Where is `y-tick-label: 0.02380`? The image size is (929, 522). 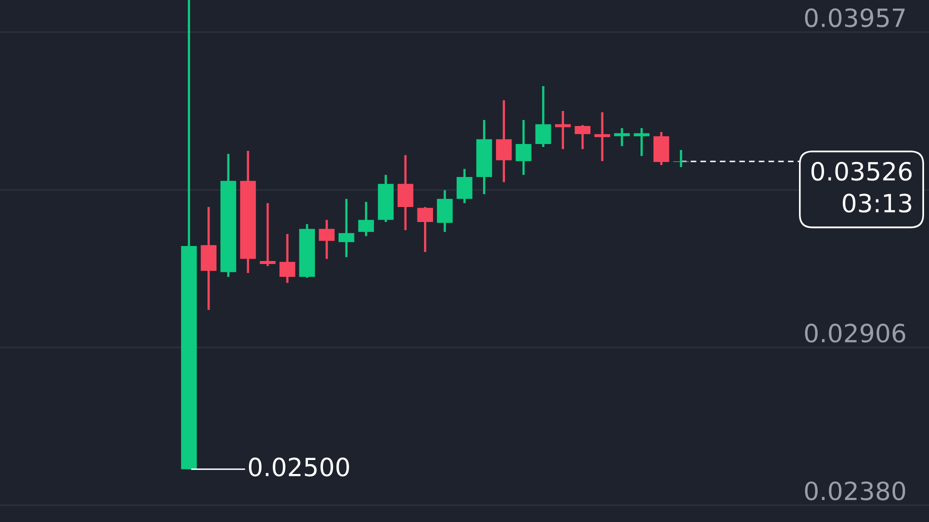 y-tick-label: 0.02380 is located at coordinates (855, 490).